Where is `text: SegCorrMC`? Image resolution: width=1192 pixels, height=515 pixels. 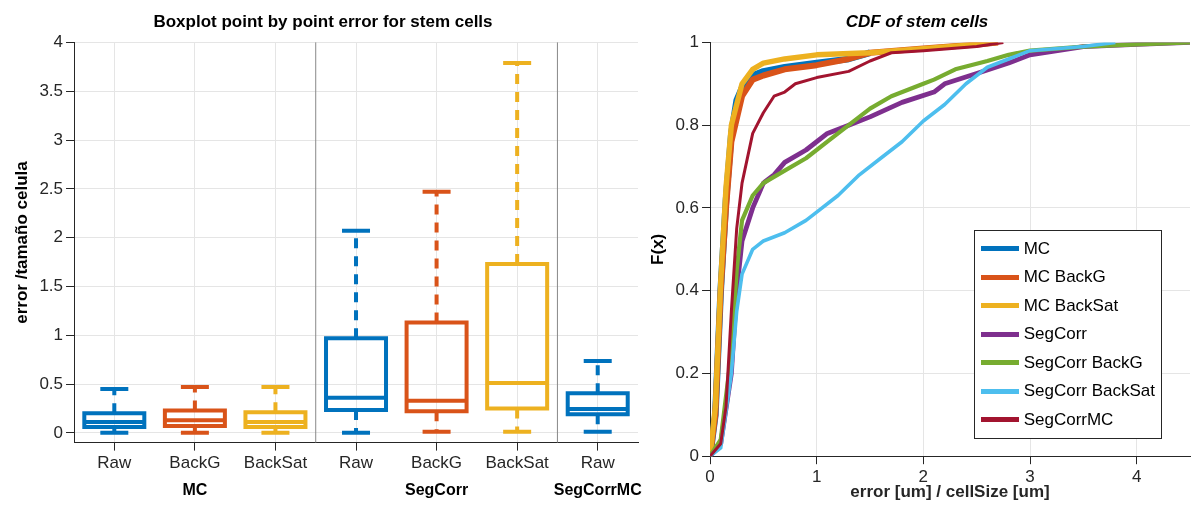
text: SegCorrMC is located at coordinates (598, 490).